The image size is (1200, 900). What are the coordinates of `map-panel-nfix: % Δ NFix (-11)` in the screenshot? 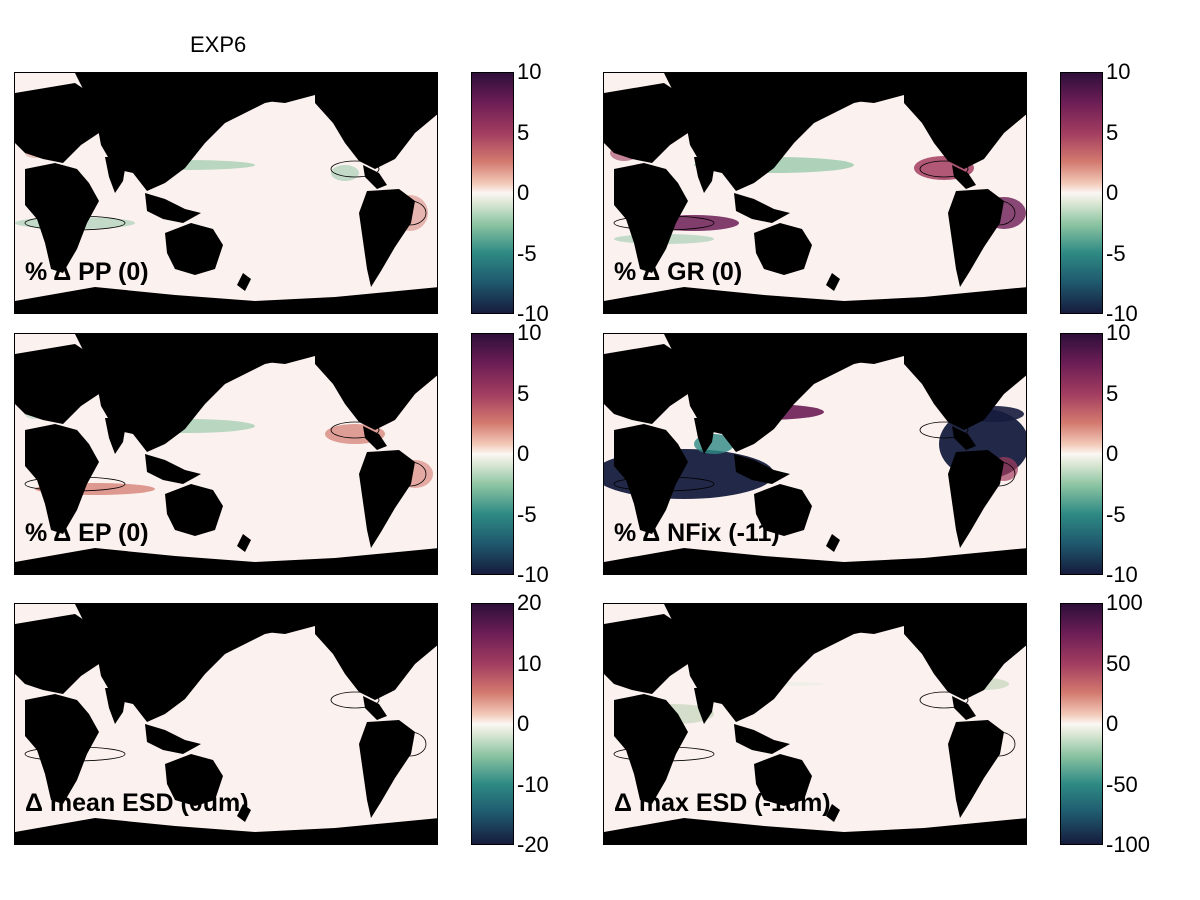 It's located at (815, 454).